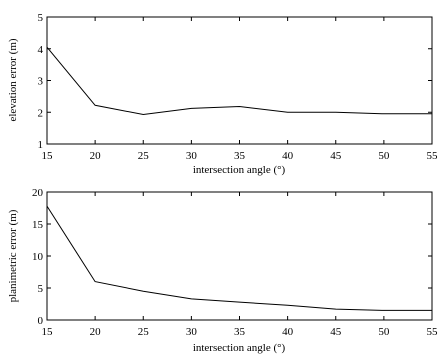 The width and height of the screenshot is (438, 354). Describe the element at coordinates (192, 332) in the screenshot. I see `planimetric-x-tick-label: 30` at that location.